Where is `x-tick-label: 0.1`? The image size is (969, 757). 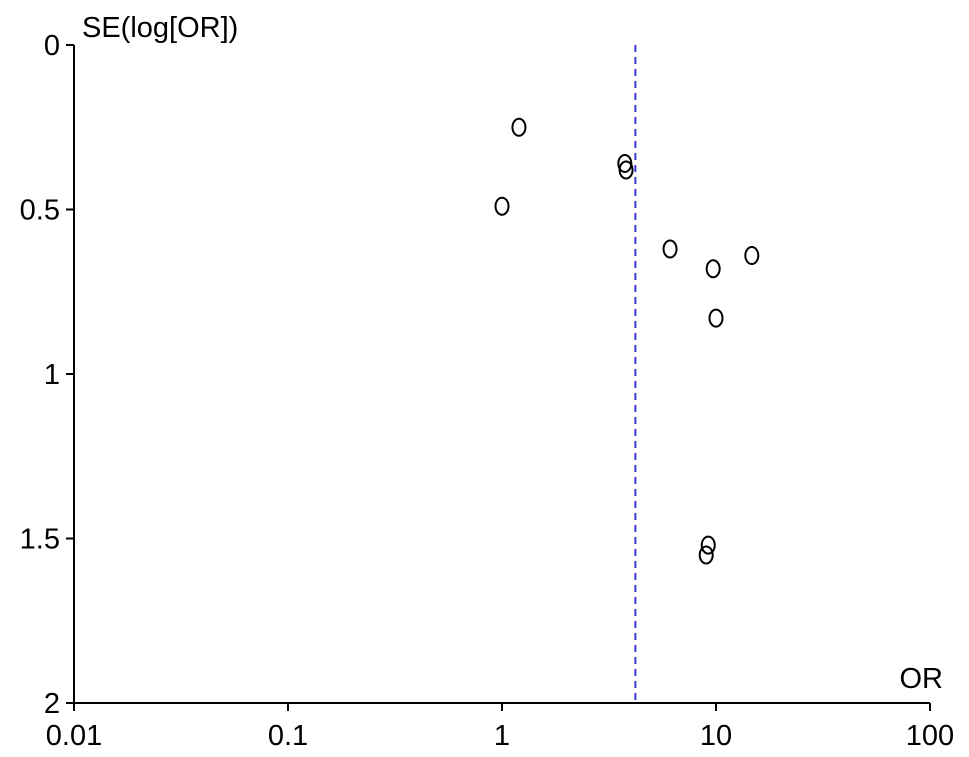 x-tick-label: 0.1 is located at coordinates (288, 736).